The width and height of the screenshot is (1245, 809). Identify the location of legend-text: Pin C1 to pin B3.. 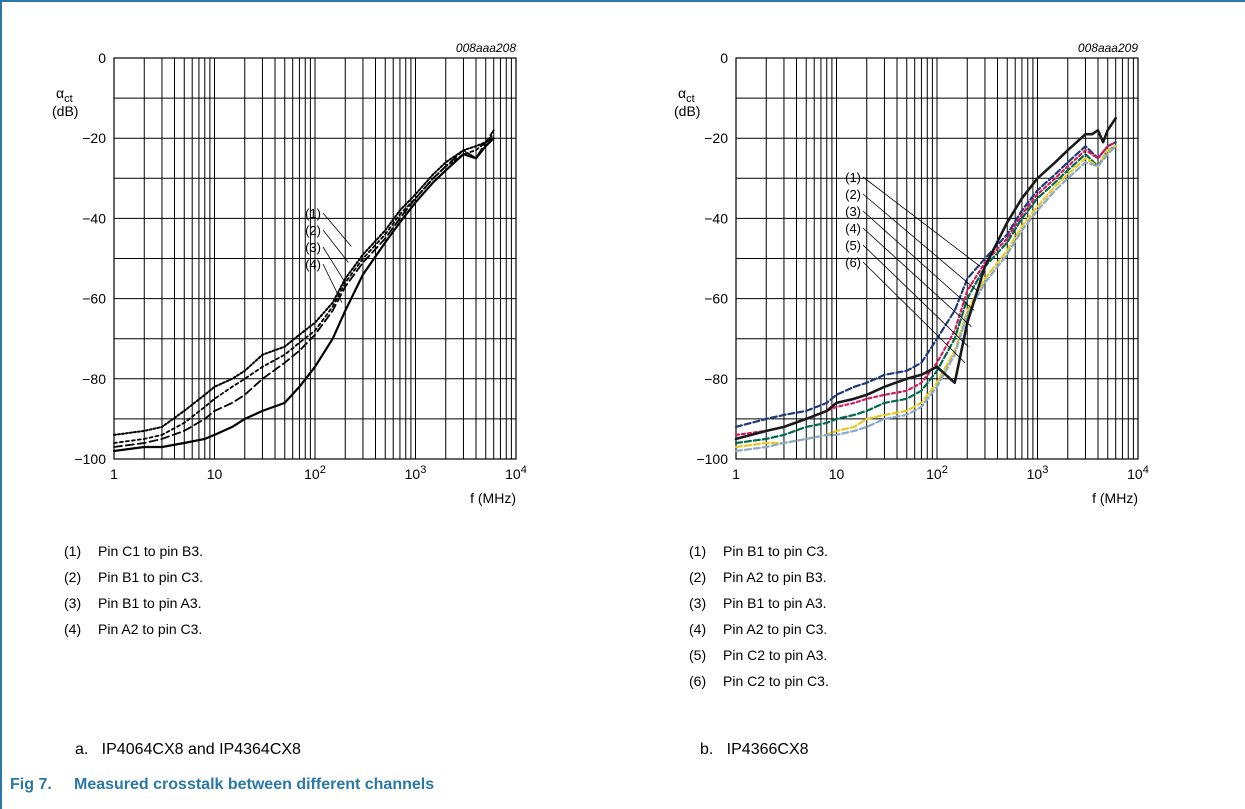
(151, 551).